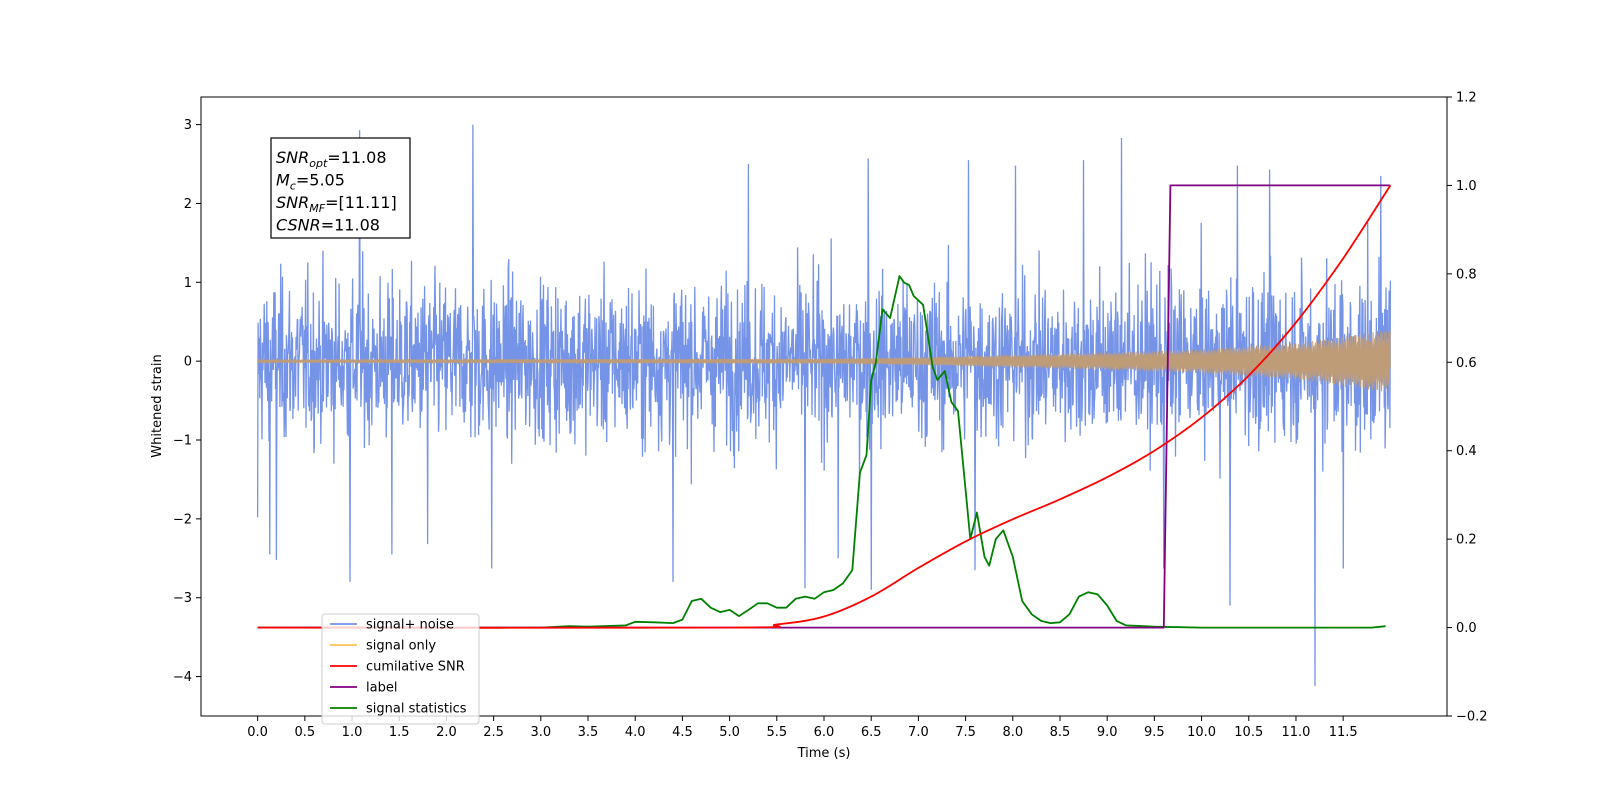 The width and height of the screenshot is (1600, 804). Describe the element at coordinates (1466, 628) in the screenshot. I see `y2-tick-label: 0.0` at that location.